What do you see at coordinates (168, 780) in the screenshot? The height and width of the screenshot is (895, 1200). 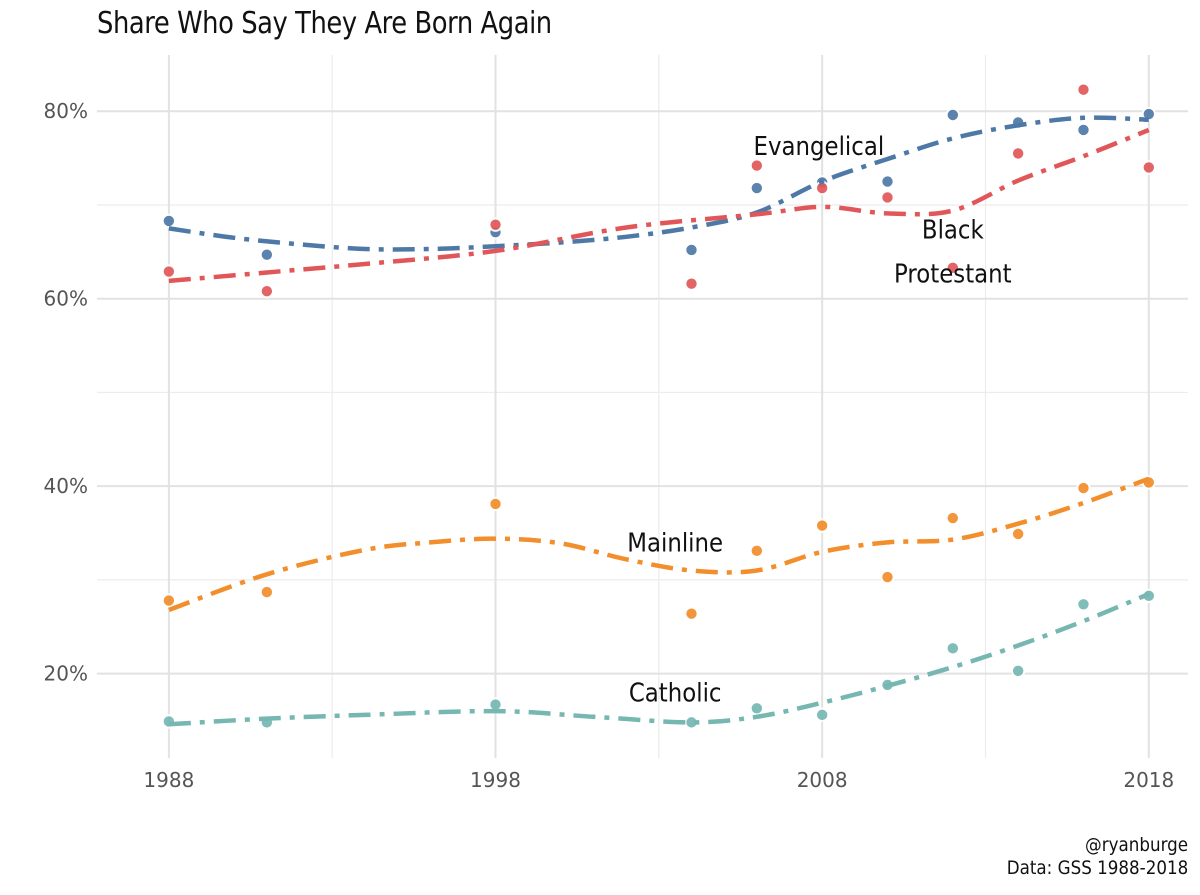 I see `x-tick-label: 1988` at bounding box center [168, 780].